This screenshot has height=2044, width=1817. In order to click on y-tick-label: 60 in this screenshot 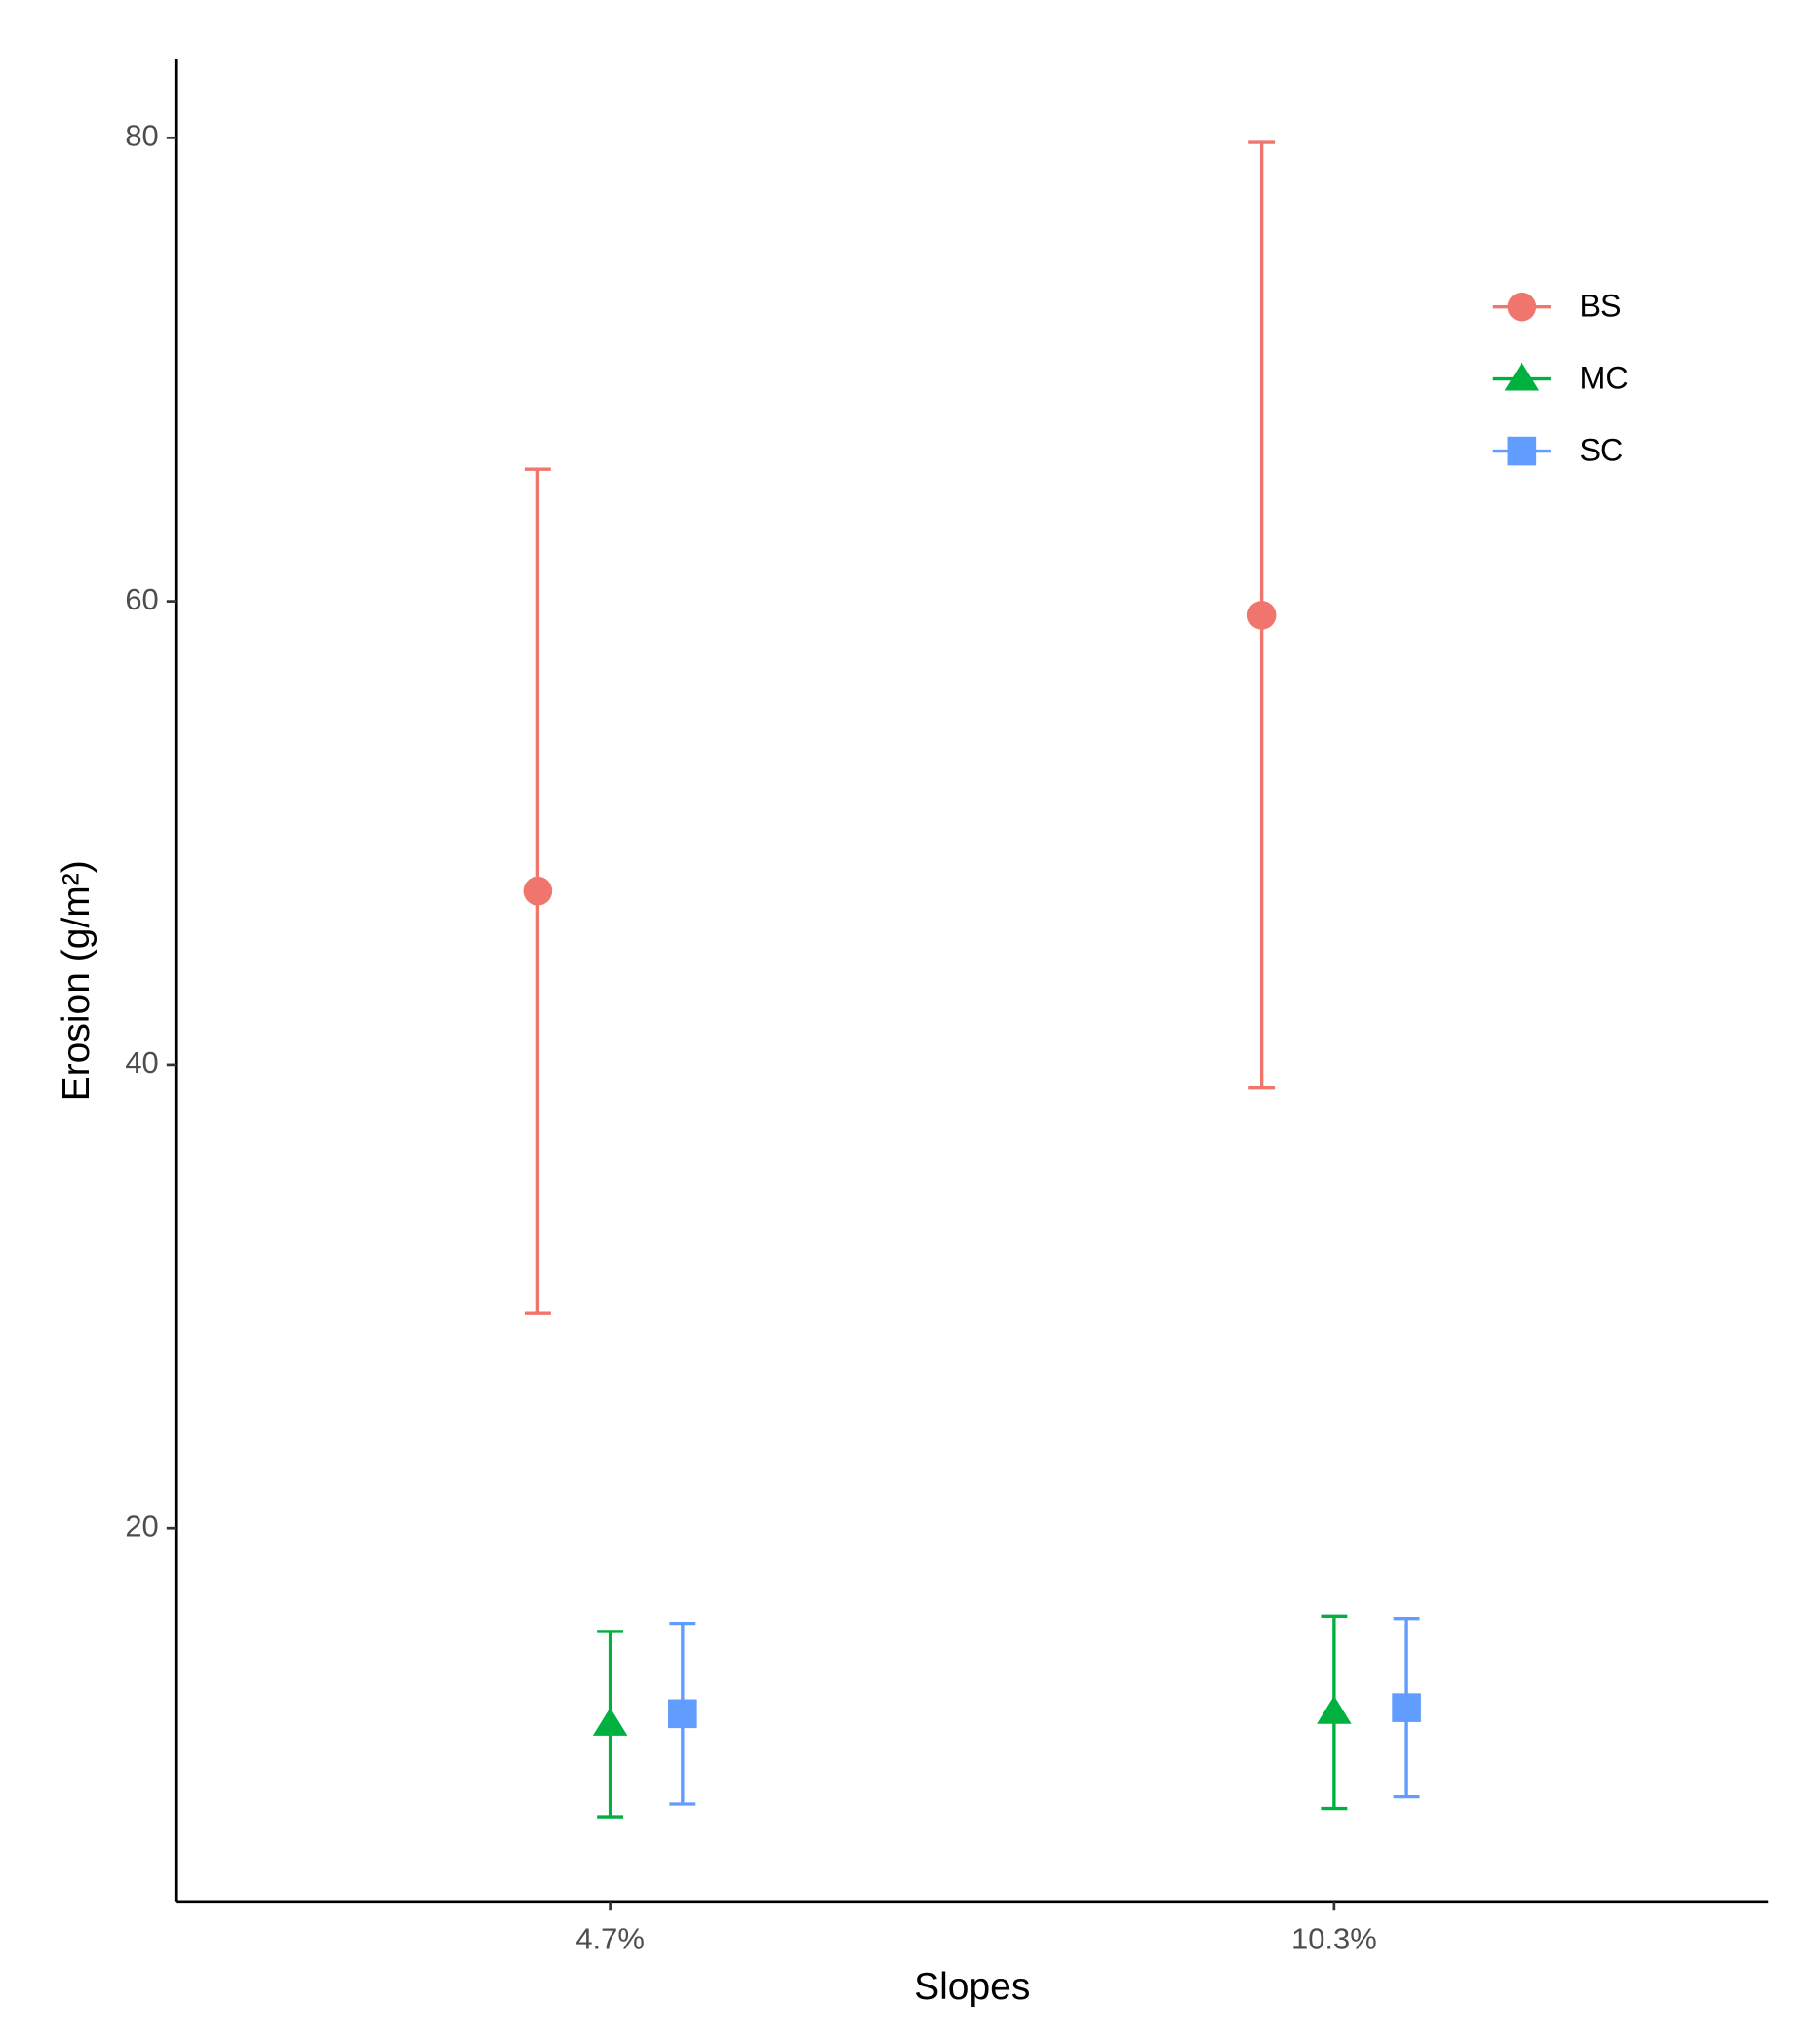, I will do `click(141, 599)`.